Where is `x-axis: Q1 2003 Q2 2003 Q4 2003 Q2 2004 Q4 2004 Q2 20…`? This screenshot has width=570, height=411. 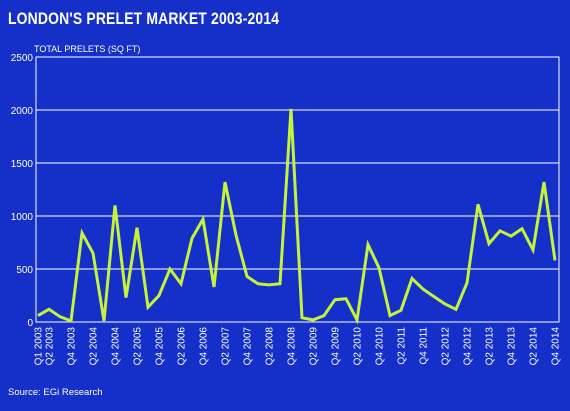
x-axis: Q1 2003 Q2 2003 Q4 2003 Q2 2004 Q4 2004 Q2 20… is located at coordinates (298, 346).